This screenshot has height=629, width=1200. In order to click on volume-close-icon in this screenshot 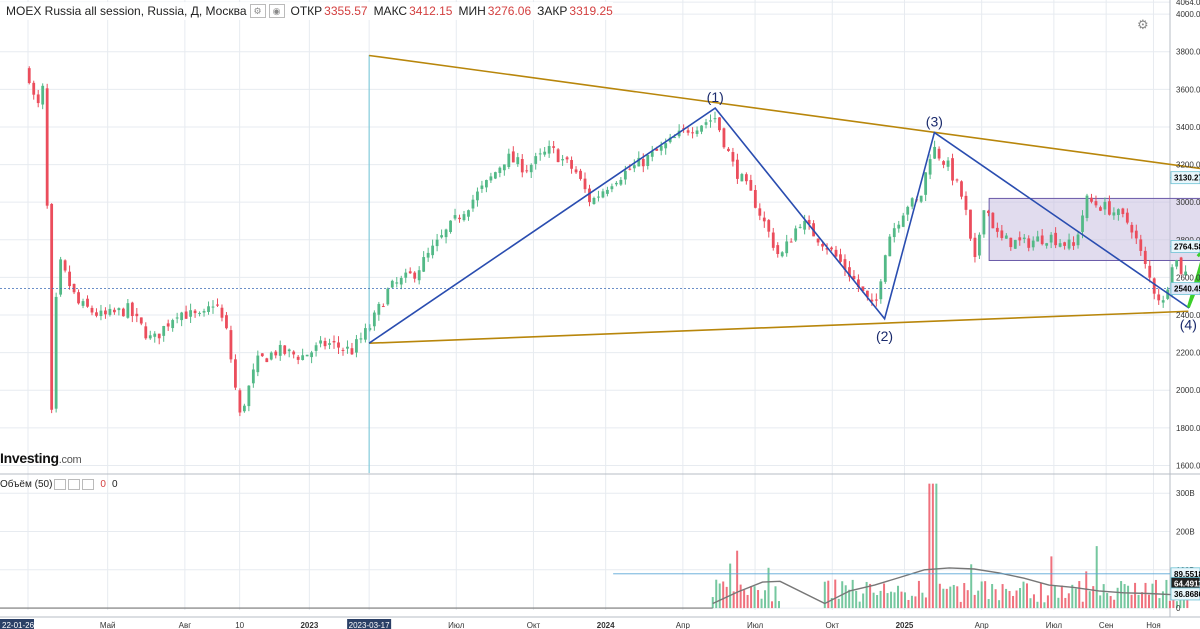, I will do `click(88, 484)`.